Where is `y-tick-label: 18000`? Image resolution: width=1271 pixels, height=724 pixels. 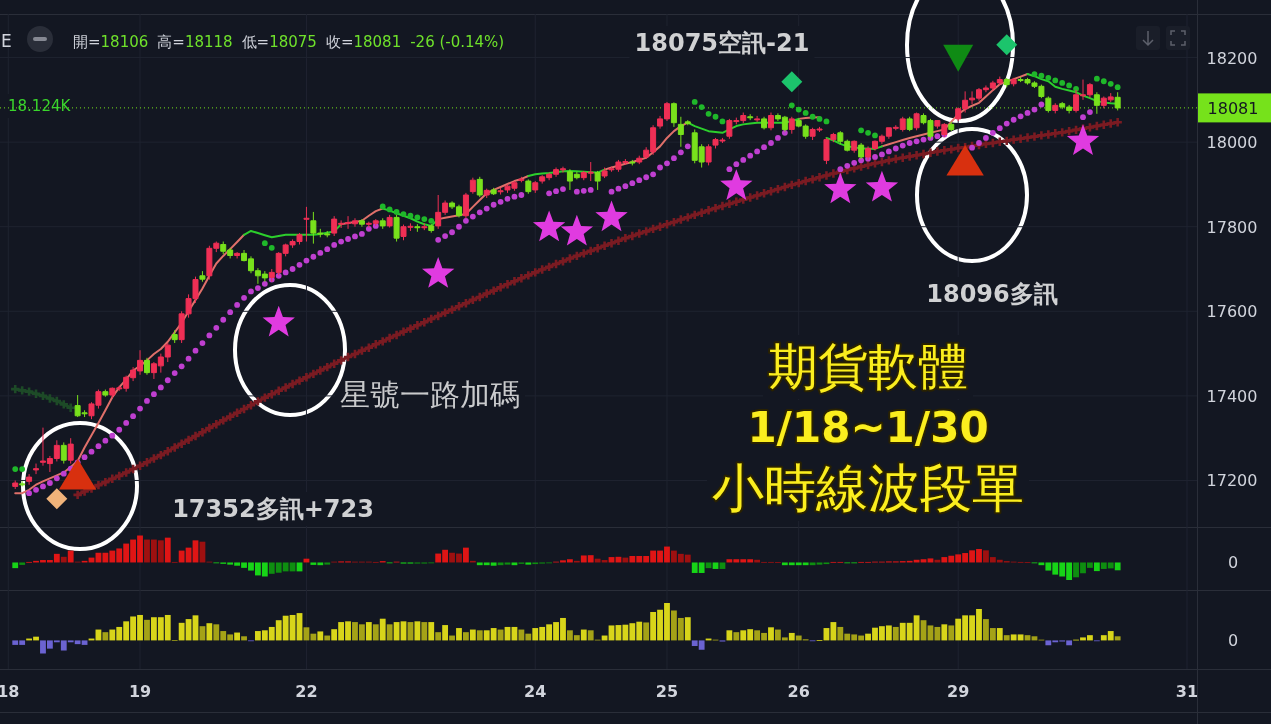
y-tick-label: 18000 is located at coordinates (1232, 143).